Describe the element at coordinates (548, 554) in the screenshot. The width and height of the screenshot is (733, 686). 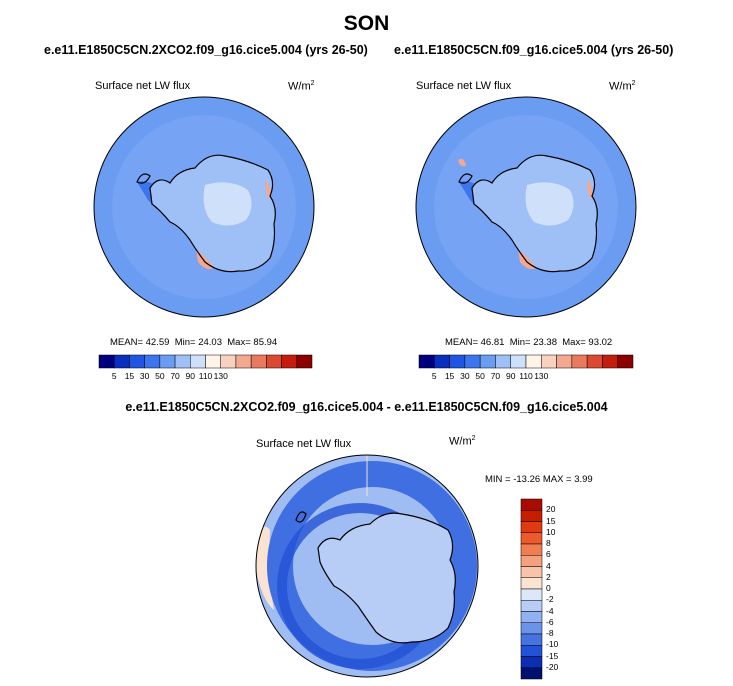
I see `difference-colorbar-tick-label: 6` at that location.